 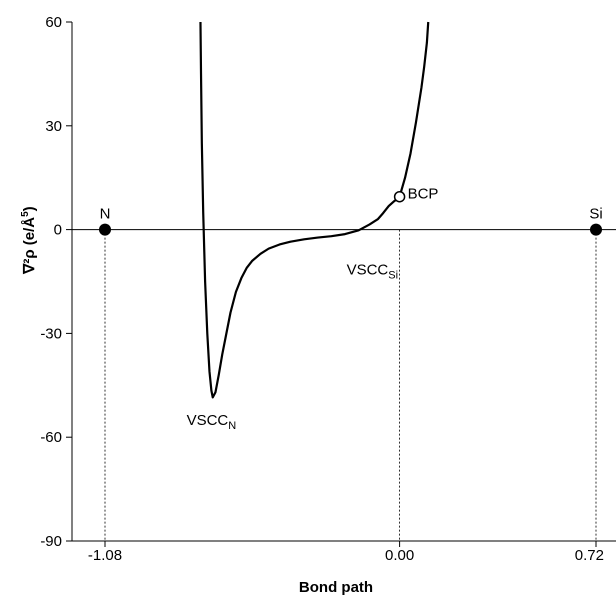 What do you see at coordinates (29, 246) in the screenshot?
I see `y-axis-title-main: ∇²ρ (e/Å` at bounding box center [29, 246].